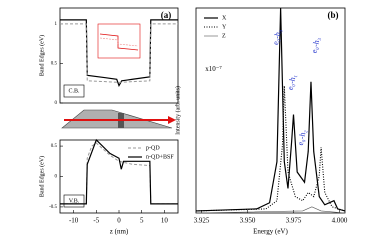 This screenshot has height=241, width=375. I want to click on legend-label: p-QD, so click(153, 148).